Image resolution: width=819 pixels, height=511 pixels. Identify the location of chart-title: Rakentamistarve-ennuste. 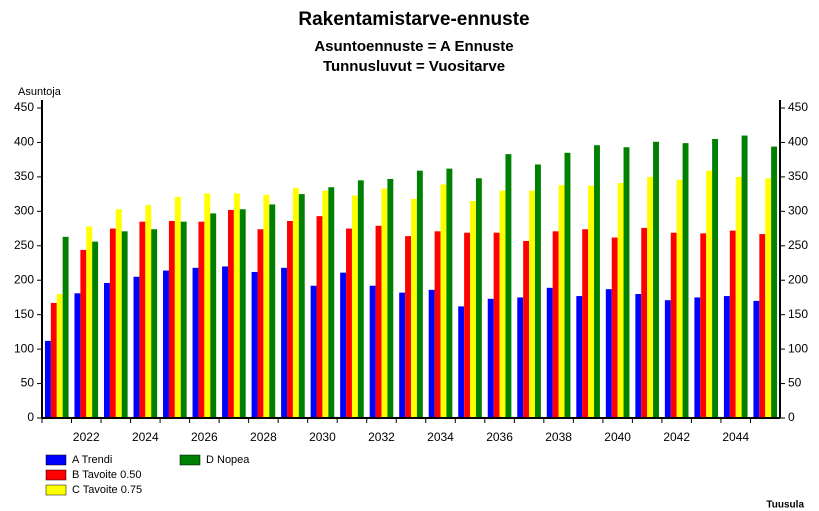
(413, 19).